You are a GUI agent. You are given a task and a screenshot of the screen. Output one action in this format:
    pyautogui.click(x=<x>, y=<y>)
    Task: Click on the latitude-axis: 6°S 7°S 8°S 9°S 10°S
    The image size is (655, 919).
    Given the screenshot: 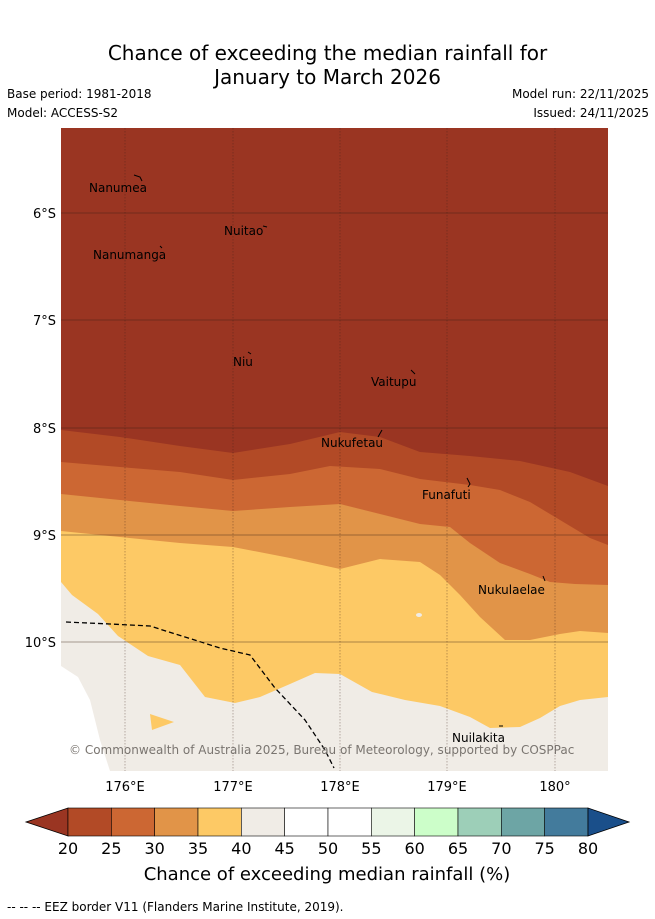 What is the action you would take?
    pyautogui.click(x=40, y=429)
    